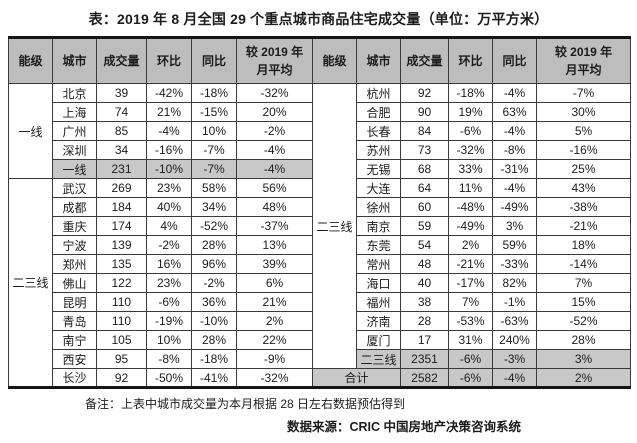  Describe the element at coordinates (378, 340) in the screenshot. I see `city-cell: 厦门` at that location.